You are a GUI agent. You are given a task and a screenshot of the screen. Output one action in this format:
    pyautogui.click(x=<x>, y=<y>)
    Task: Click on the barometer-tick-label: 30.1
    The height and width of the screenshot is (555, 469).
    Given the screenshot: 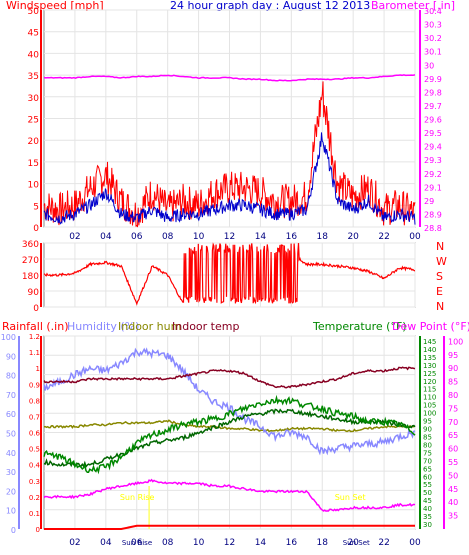 What is the action you would take?
    pyautogui.click(x=433, y=52)
    